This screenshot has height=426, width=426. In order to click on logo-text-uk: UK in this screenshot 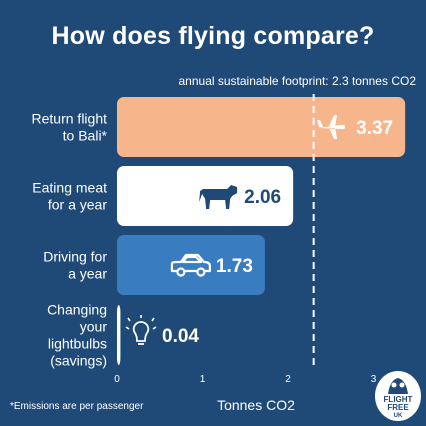, I will do `click(398, 416)`.